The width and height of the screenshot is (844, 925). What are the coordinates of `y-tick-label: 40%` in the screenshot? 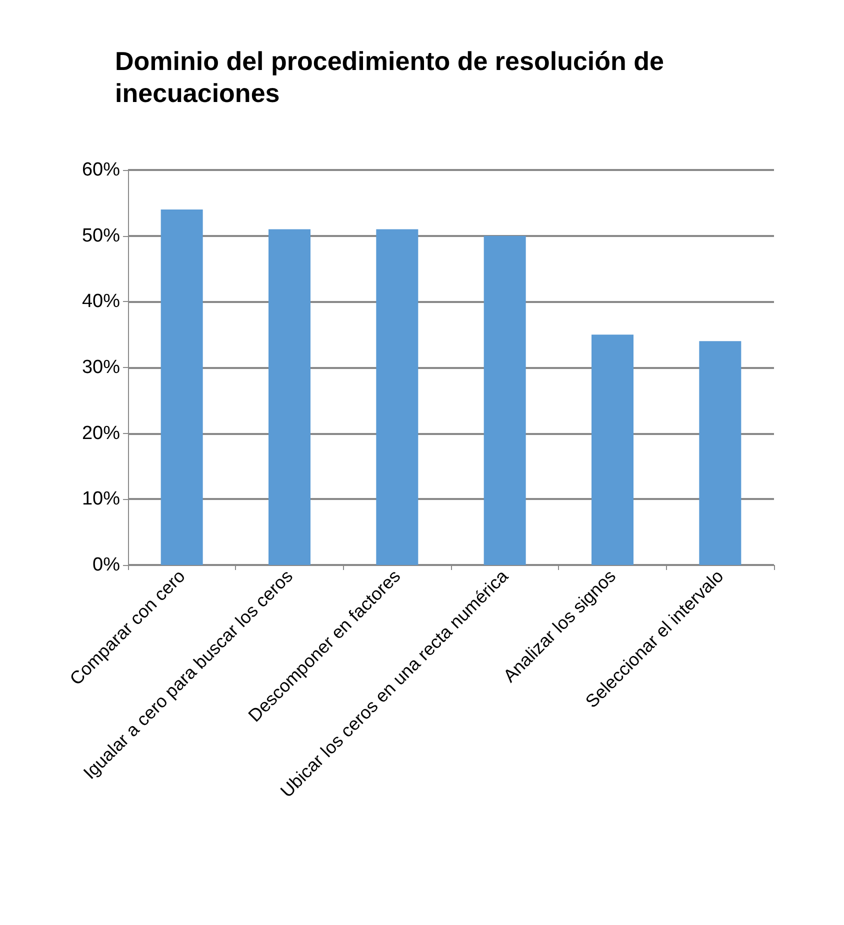 It's located at (101, 301).